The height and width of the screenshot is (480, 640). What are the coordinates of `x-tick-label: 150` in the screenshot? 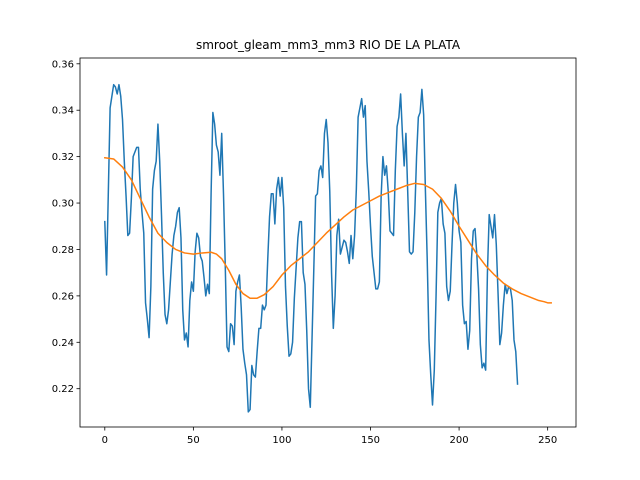 It's located at (370, 440).